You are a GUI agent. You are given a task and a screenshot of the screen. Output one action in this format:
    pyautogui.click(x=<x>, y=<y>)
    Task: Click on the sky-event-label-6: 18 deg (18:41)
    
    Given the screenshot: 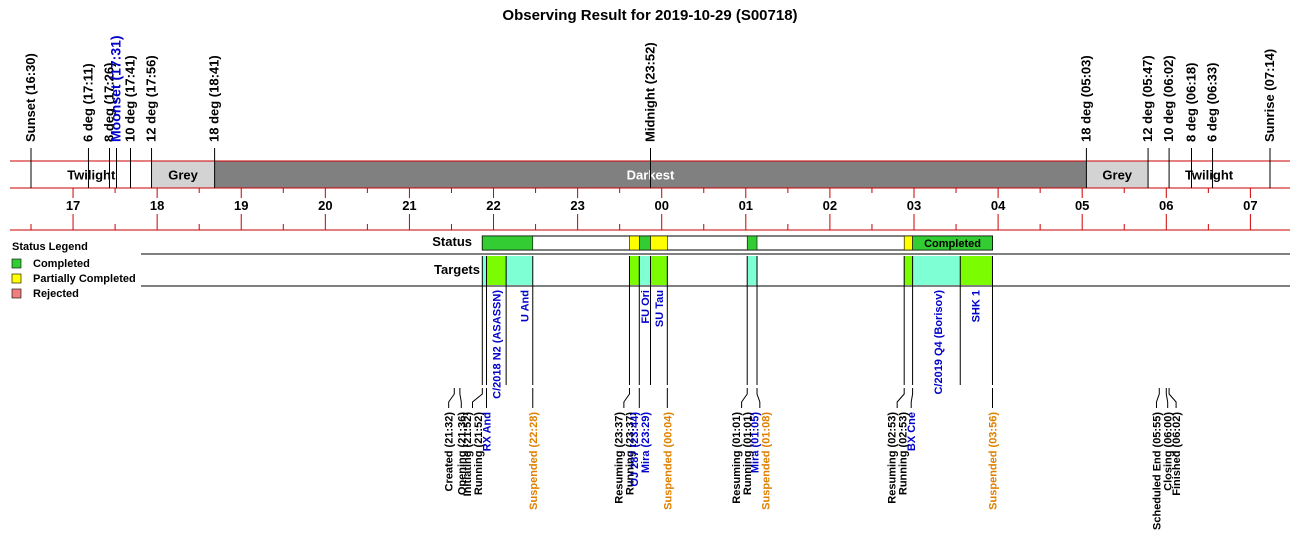 What is the action you would take?
    pyautogui.click(x=214, y=98)
    